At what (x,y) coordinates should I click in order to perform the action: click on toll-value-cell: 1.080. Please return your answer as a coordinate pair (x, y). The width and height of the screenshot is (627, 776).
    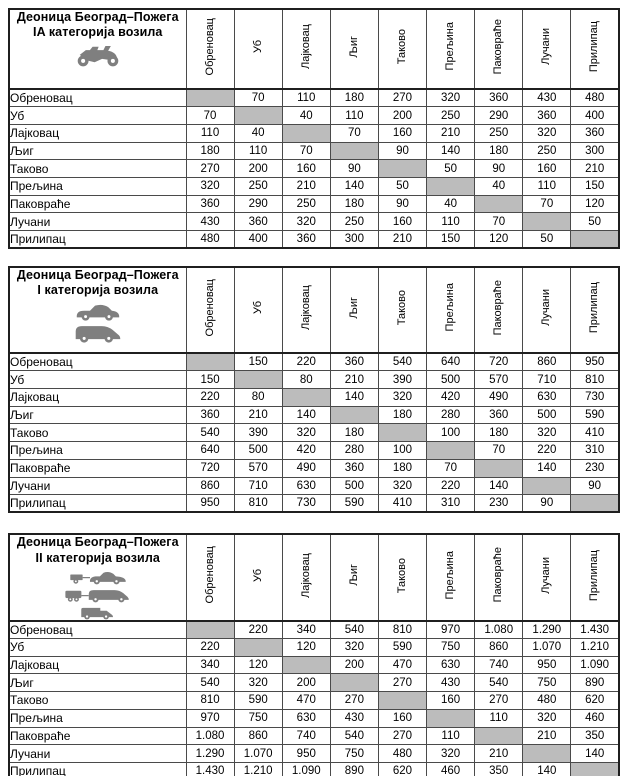
    Looking at the image, I should click on (499, 630).